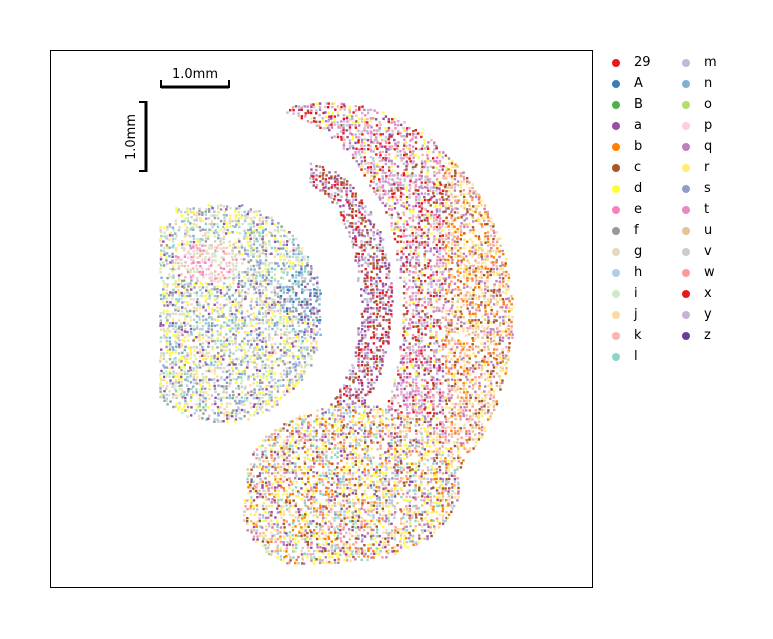 This screenshot has height=639, width=773. I want to click on spot-w, so click(497, 349).